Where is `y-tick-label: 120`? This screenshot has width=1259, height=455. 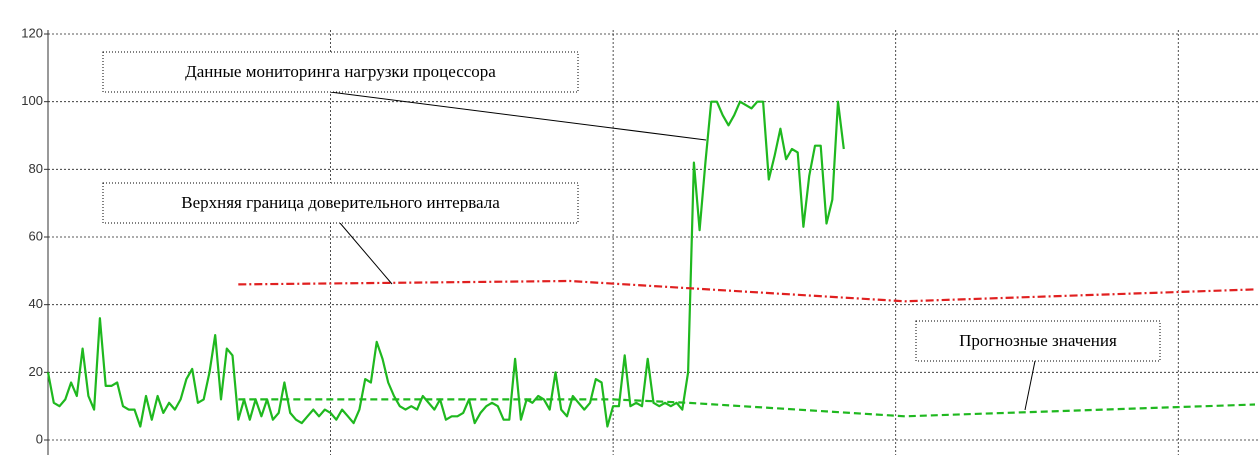
y-tick-label: 120 is located at coordinates (32, 32).